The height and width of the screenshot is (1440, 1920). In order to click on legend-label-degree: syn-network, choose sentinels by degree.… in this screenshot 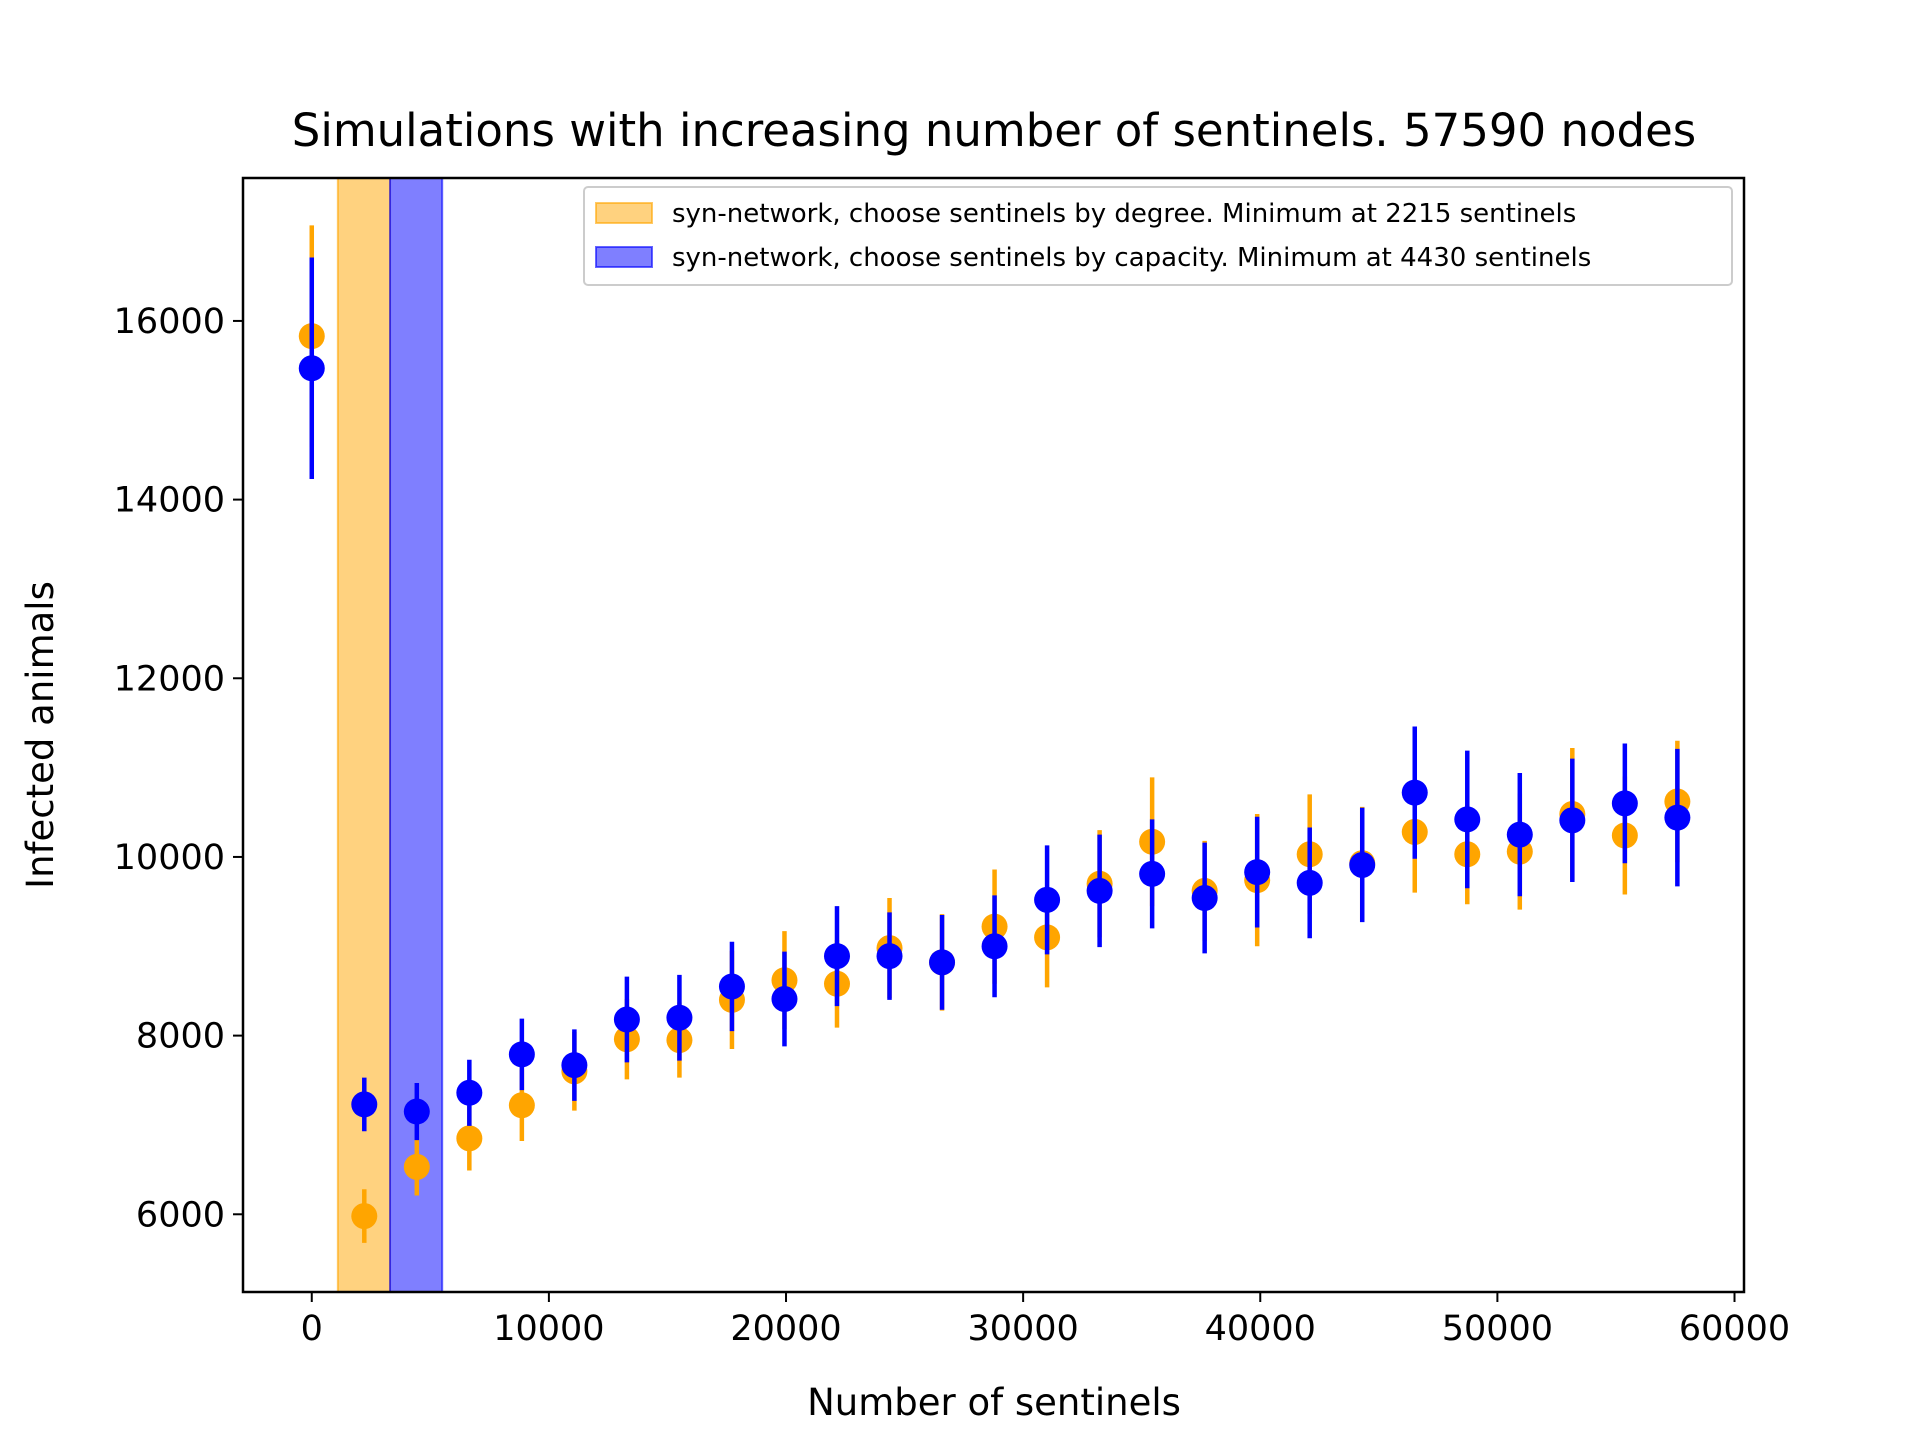, I will do `click(1124, 214)`.